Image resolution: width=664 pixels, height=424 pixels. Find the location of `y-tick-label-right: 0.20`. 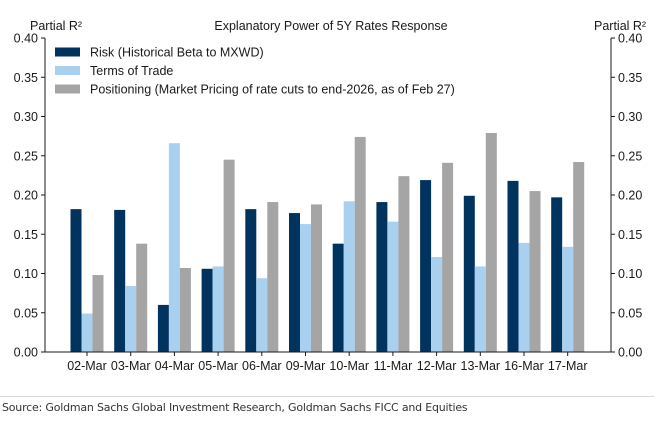

y-tick-label-right: 0.20 is located at coordinates (630, 196).